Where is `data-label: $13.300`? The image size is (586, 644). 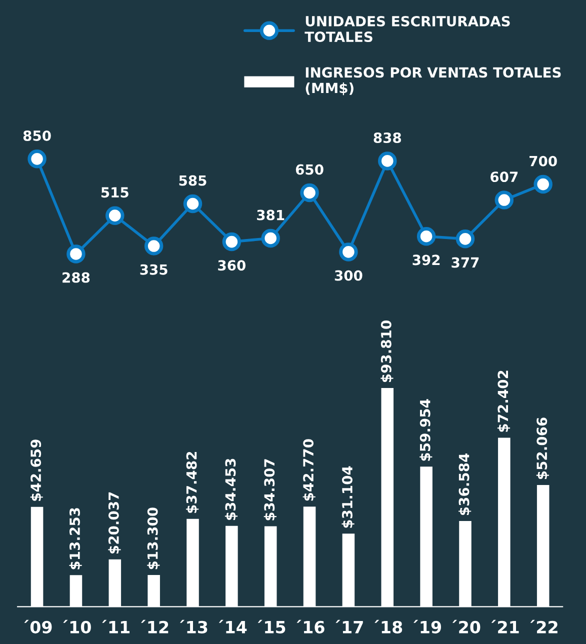
data-label: $13.300 is located at coordinates (153, 539).